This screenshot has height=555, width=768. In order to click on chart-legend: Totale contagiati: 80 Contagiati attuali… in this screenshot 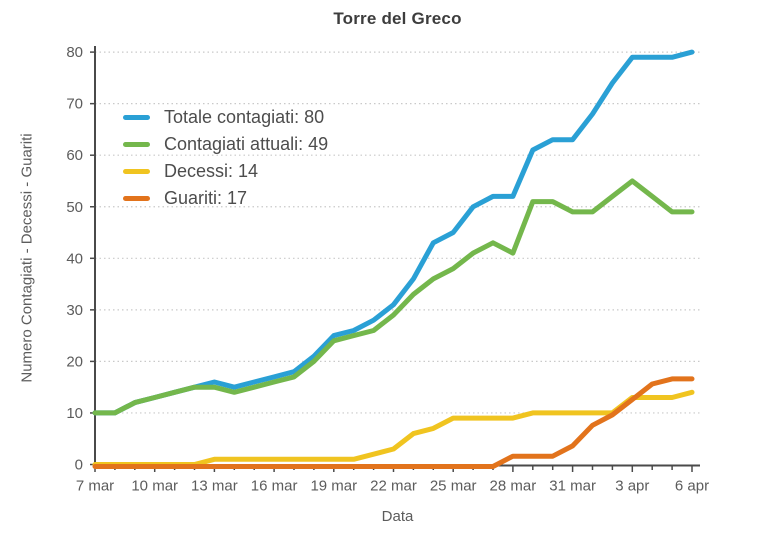, I will do `click(225, 158)`.